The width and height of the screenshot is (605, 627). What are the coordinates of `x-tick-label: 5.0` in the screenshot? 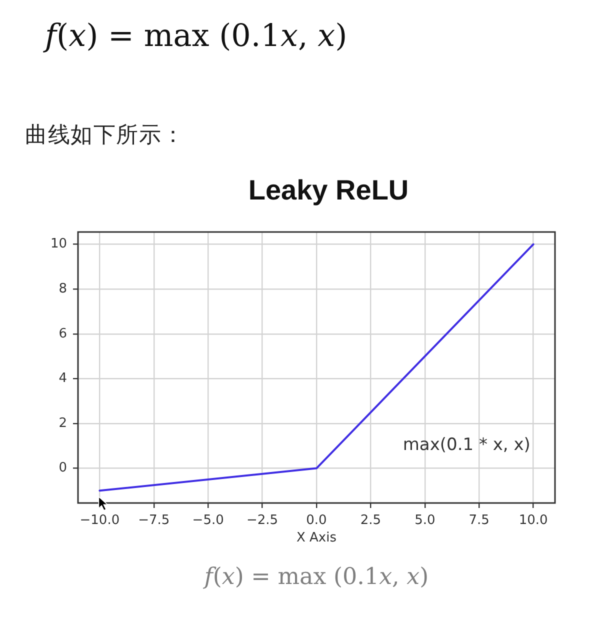 It's located at (425, 520).